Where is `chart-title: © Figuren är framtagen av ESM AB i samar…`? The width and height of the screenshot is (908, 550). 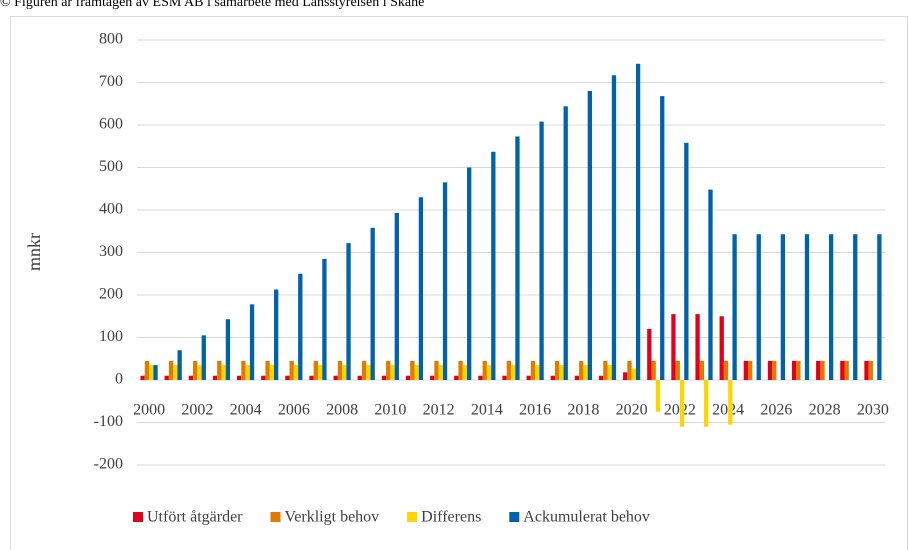
chart-title: © Figuren är framtagen av ESM AB i samar… is located at coordinates (212, 5).